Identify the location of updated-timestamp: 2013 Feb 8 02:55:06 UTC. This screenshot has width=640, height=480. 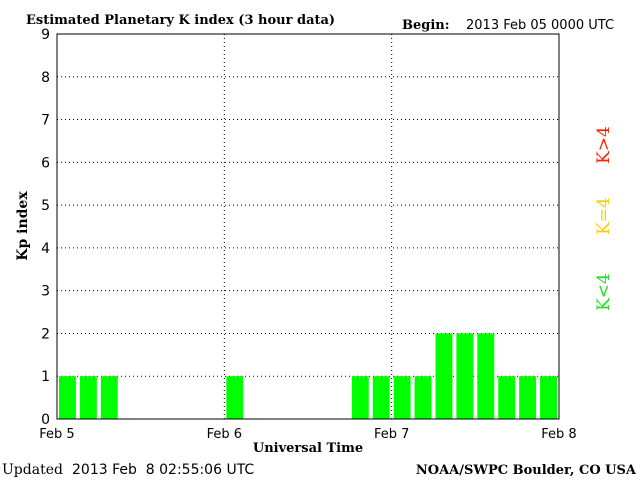
(163, 470).